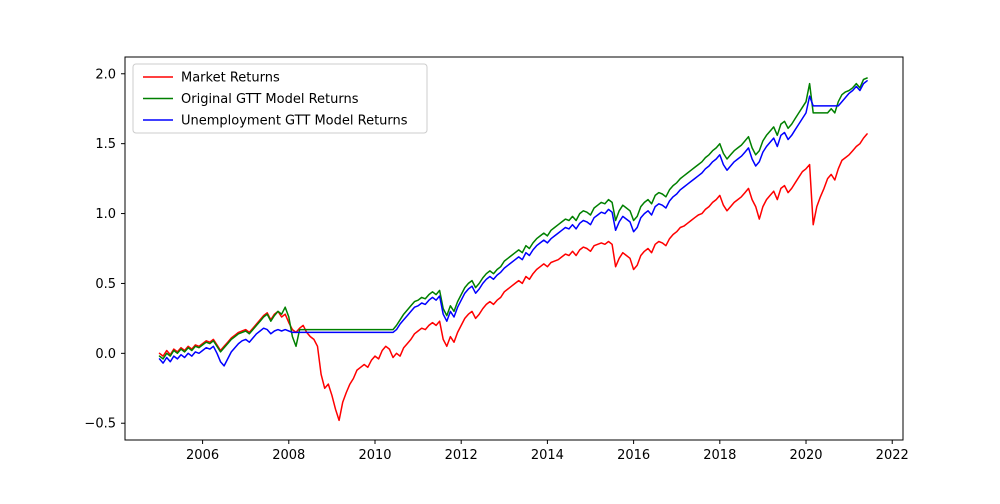 The width and height of the screenshot is (1000, 504). I want to click on x-tick-label: 2016, so click(633, 455).